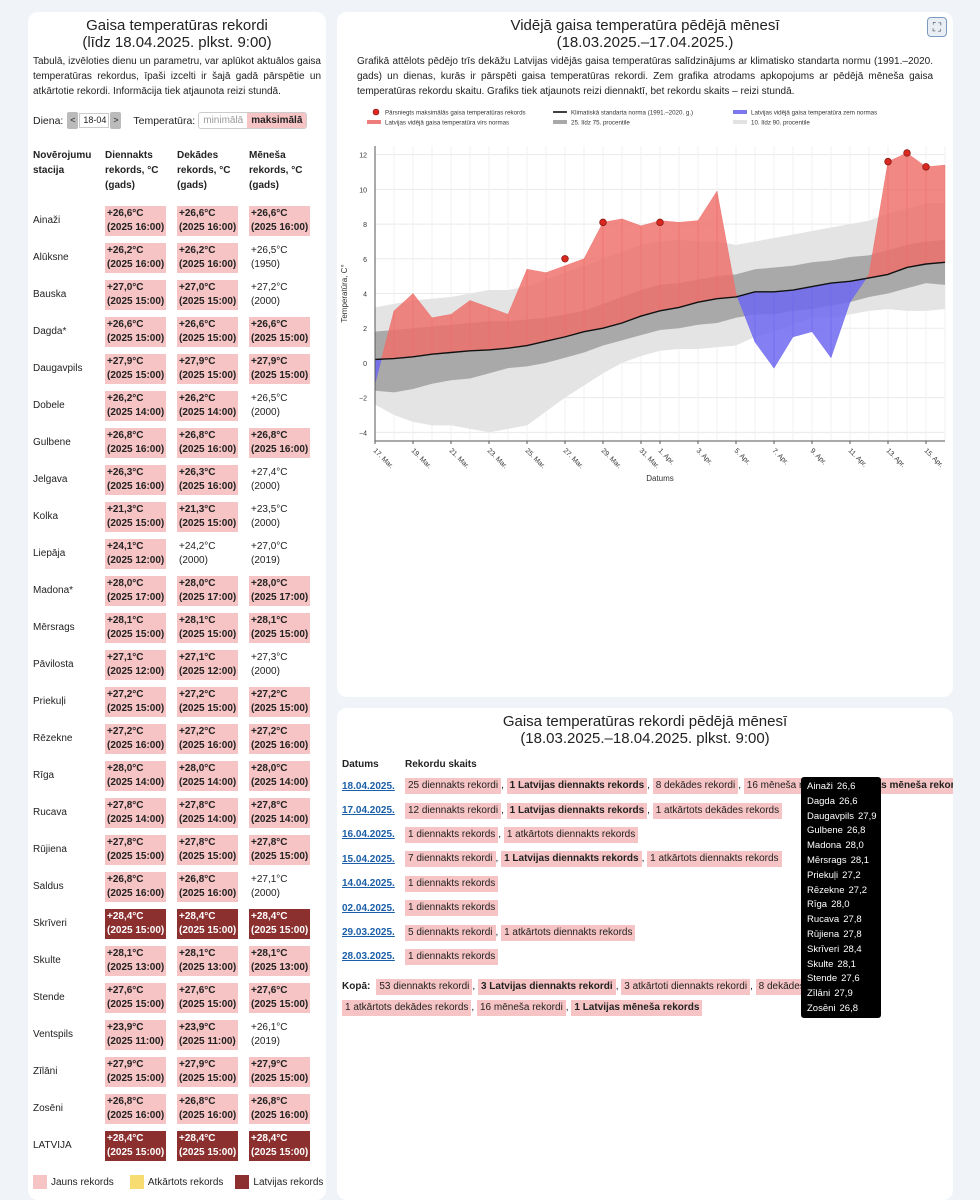  What do you see at coordinates (94, 120) in the screenshot?
I see `day-input: 18-04` at bounding box center [94, 120].